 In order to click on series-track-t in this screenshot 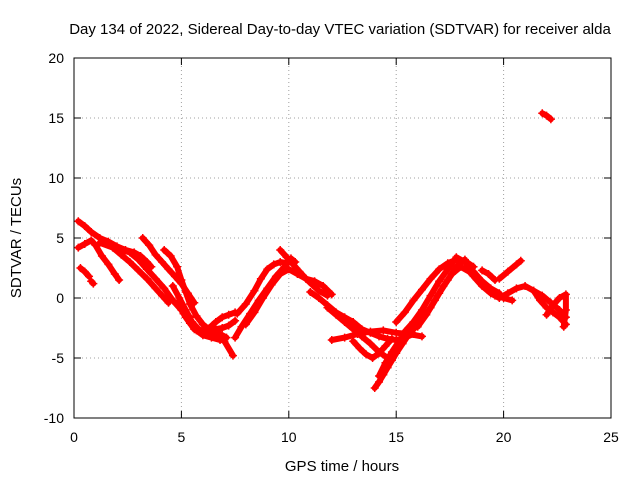, I will do `click(372, 348)`.